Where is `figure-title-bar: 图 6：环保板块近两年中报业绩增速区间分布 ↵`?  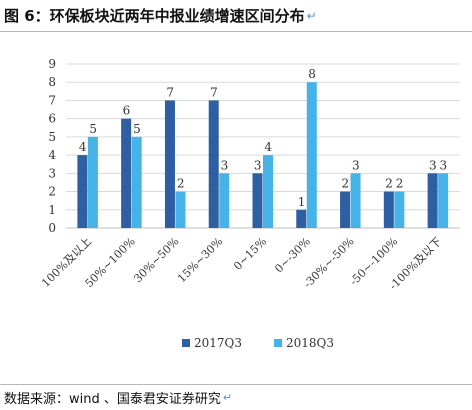 figure-title-bar: 图 6：环保板块近两年中报业绩增速区间分布 ↵ is located at coordinates (236, 16).